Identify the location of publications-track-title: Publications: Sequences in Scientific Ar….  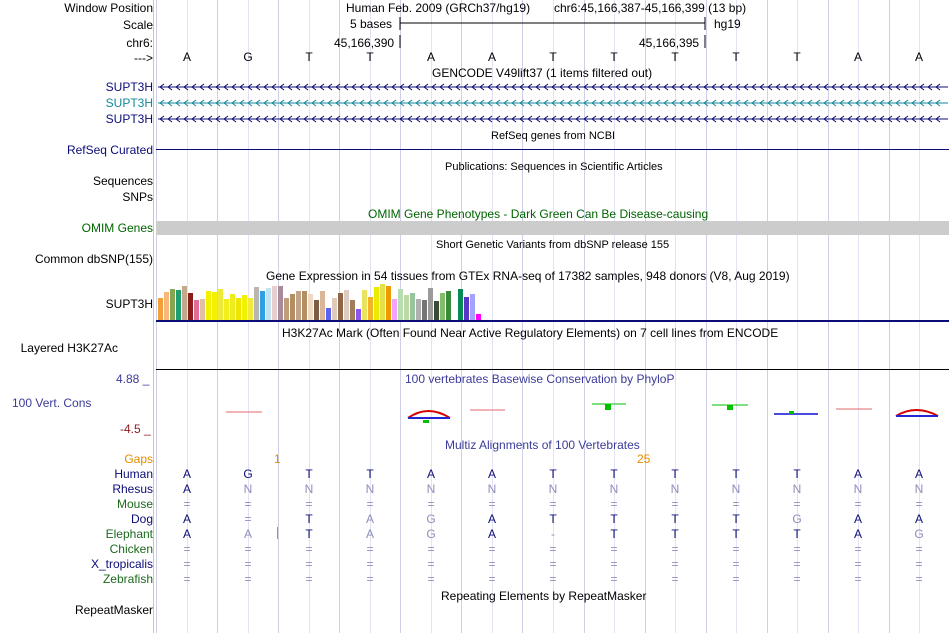
(554, 167).